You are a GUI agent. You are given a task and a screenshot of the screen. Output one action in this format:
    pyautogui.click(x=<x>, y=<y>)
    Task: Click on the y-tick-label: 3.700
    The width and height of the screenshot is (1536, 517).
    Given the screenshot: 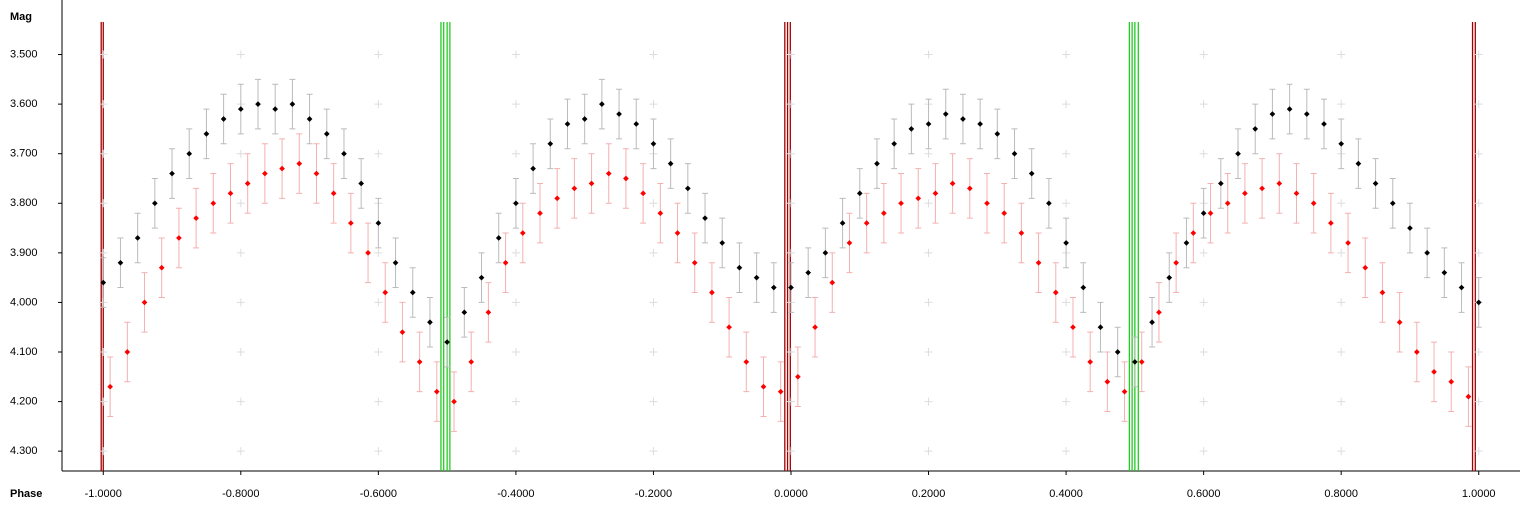 What is the action you would take?
    pyautogui.click(x=24, y=154)
    